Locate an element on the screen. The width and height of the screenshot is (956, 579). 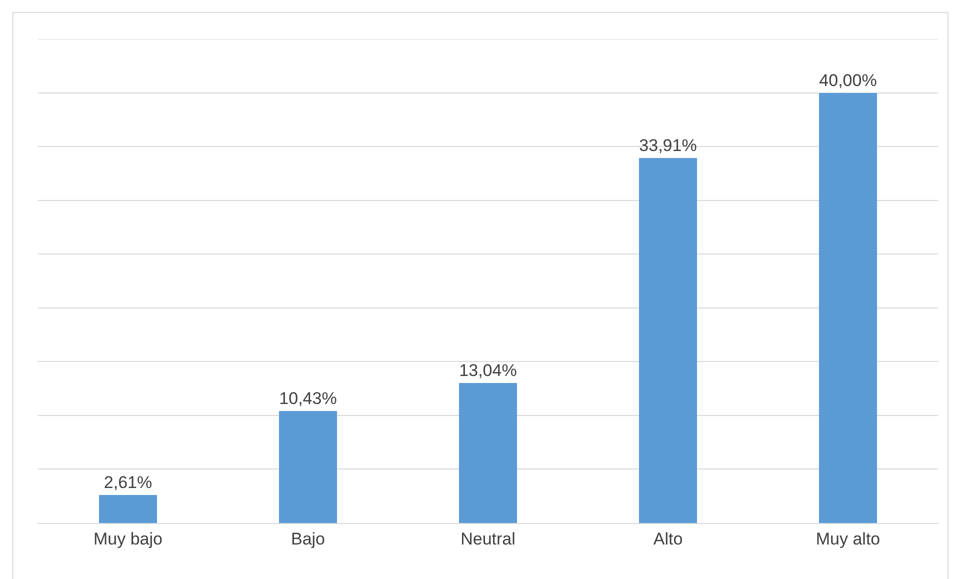
x-tick-label: Muy alto is located at coordinates (848, 538).